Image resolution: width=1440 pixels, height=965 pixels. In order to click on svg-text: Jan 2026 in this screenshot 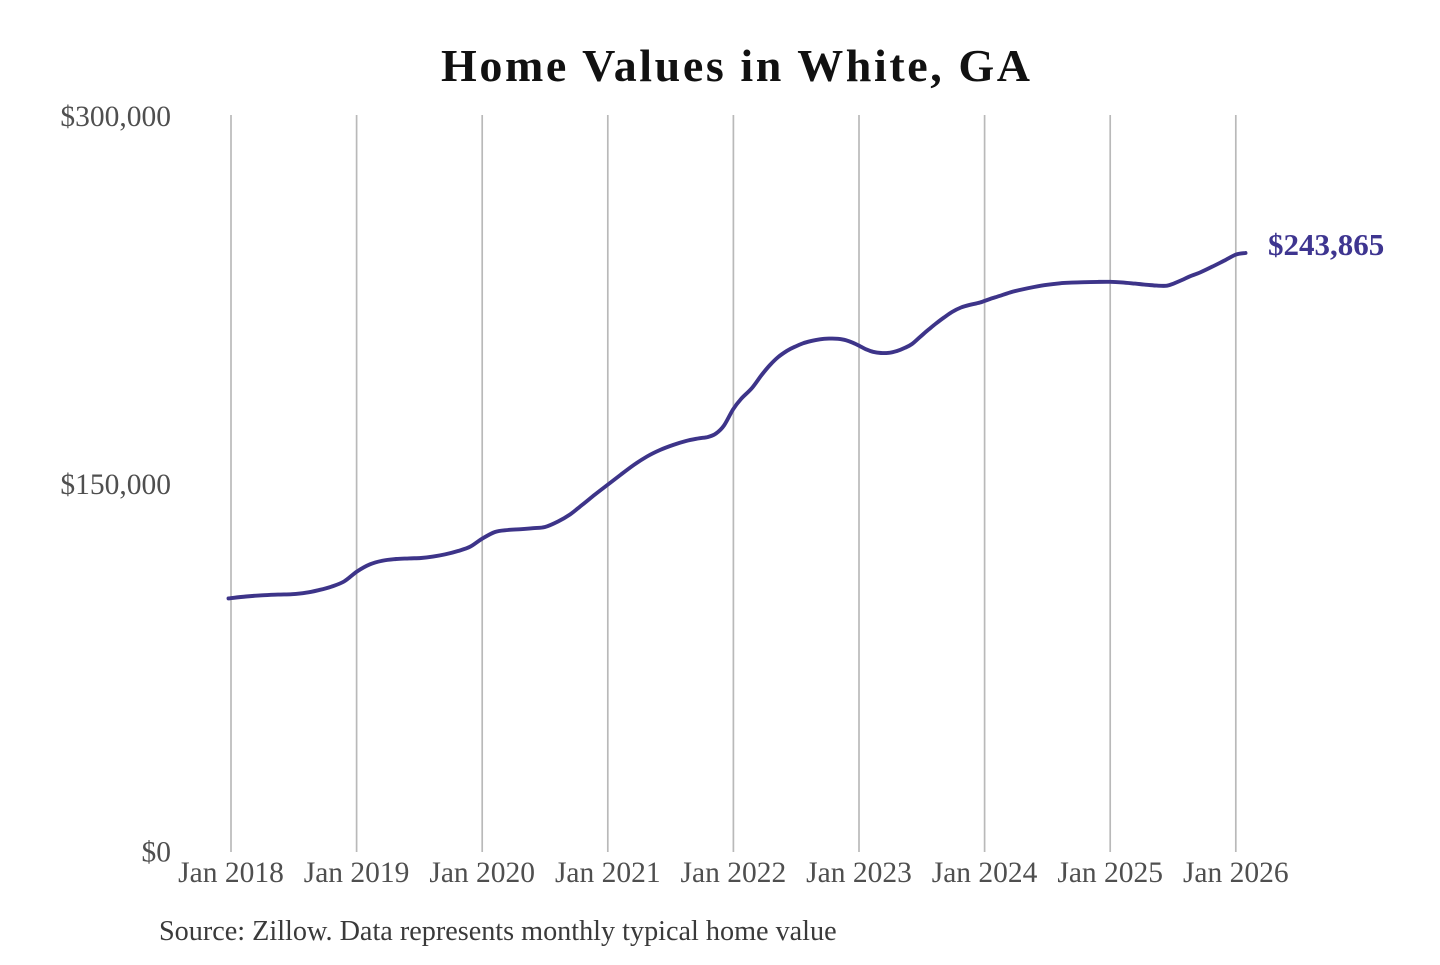, I will do `click(1236, 873)`.